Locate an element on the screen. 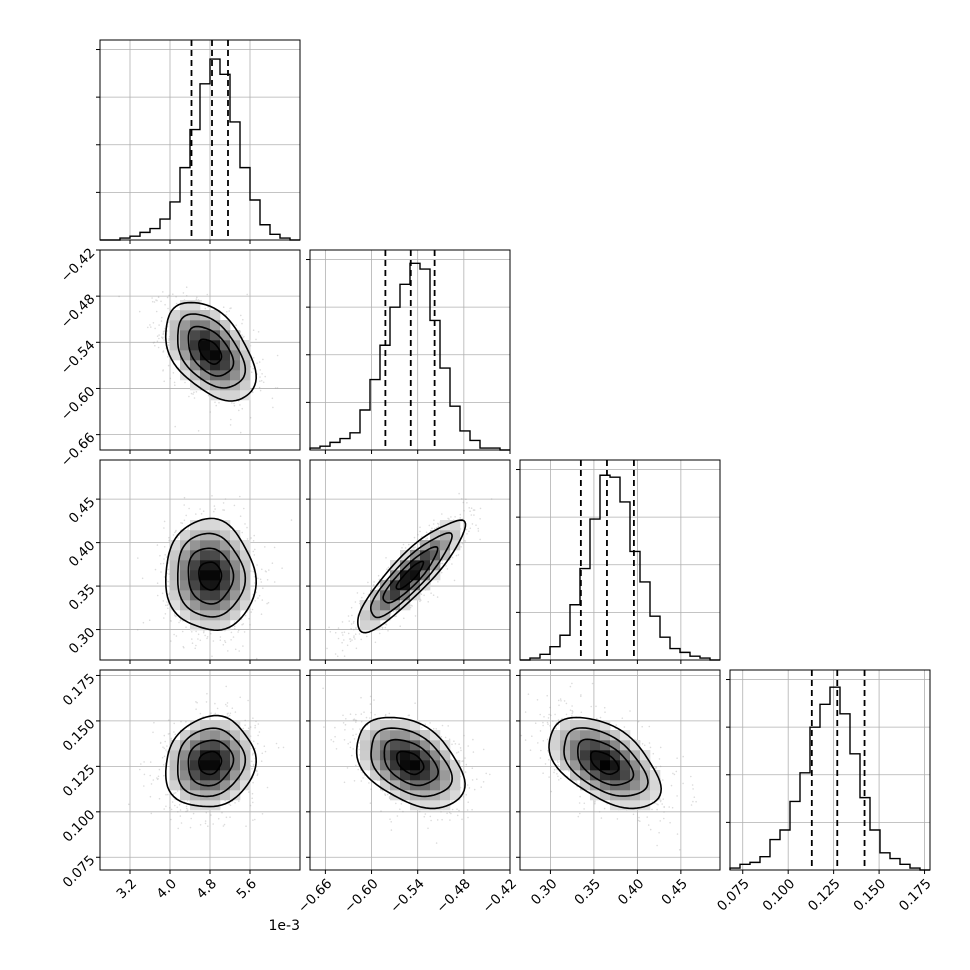  y-tick-label: 0.150 is located at coordinates (79, 735).